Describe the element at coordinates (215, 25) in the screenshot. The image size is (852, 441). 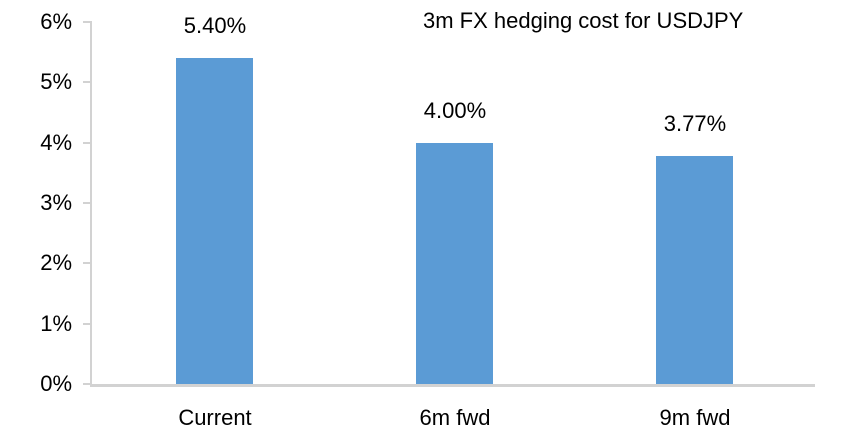
I see `bar-value-label: 5.40%` at that location.